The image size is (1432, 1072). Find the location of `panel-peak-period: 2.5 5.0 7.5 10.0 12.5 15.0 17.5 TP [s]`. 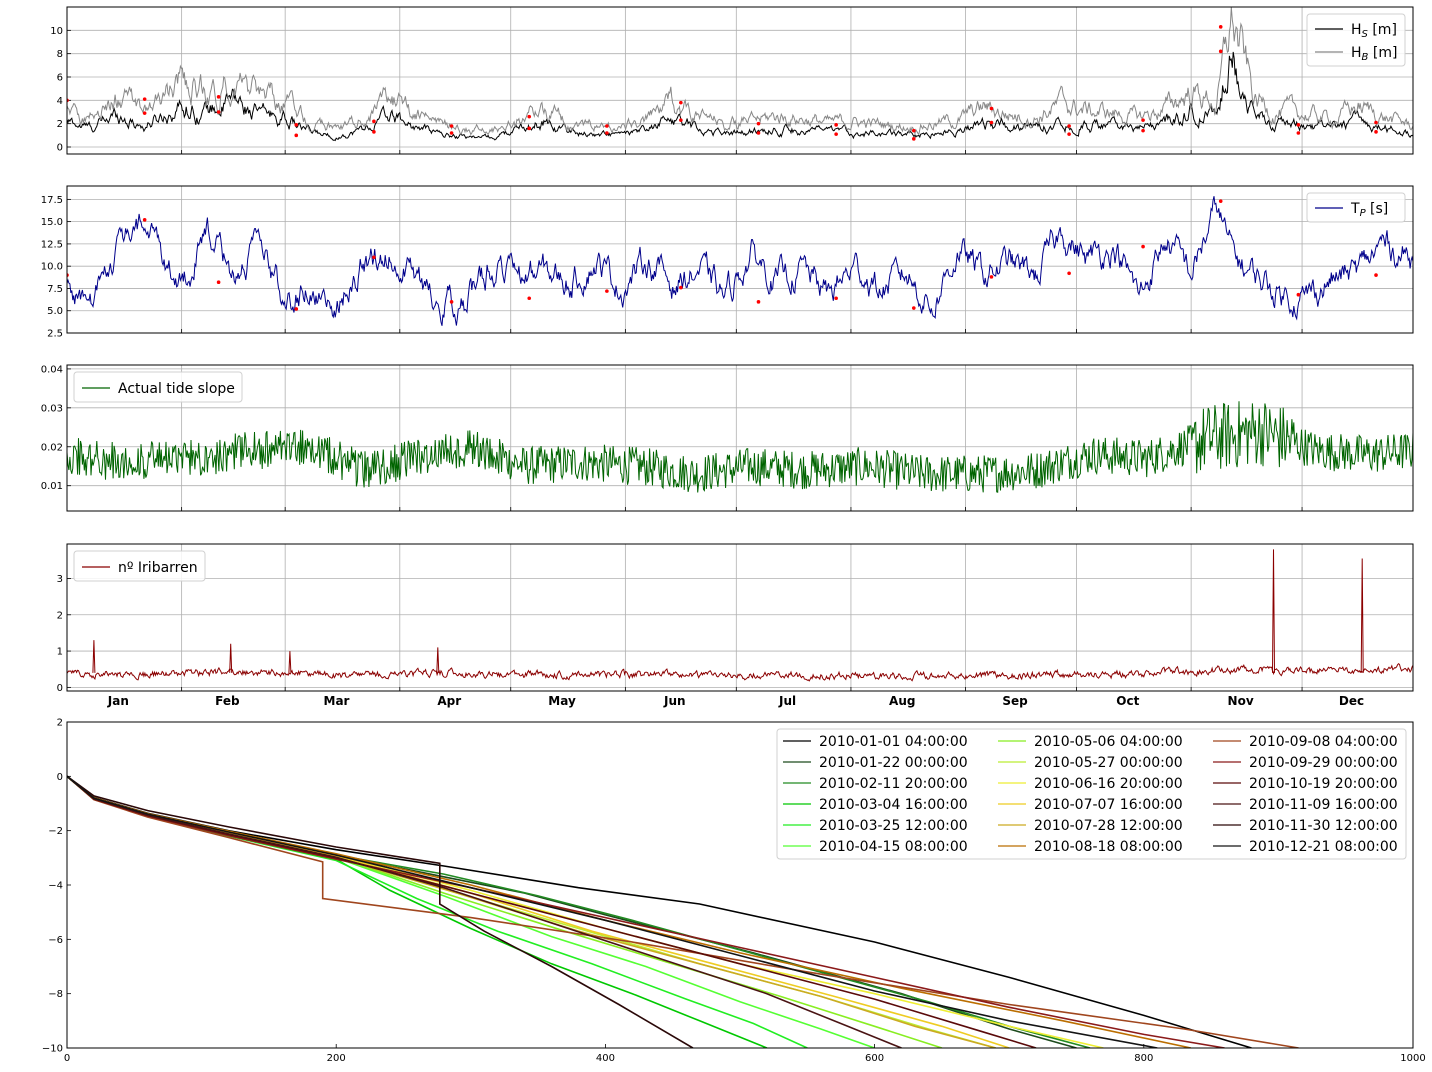

panel-peak-period: 2.5 5.0 7.5 10.0 12.5 15.0 17.5 TP [s] is located at coordinates (727, 262).